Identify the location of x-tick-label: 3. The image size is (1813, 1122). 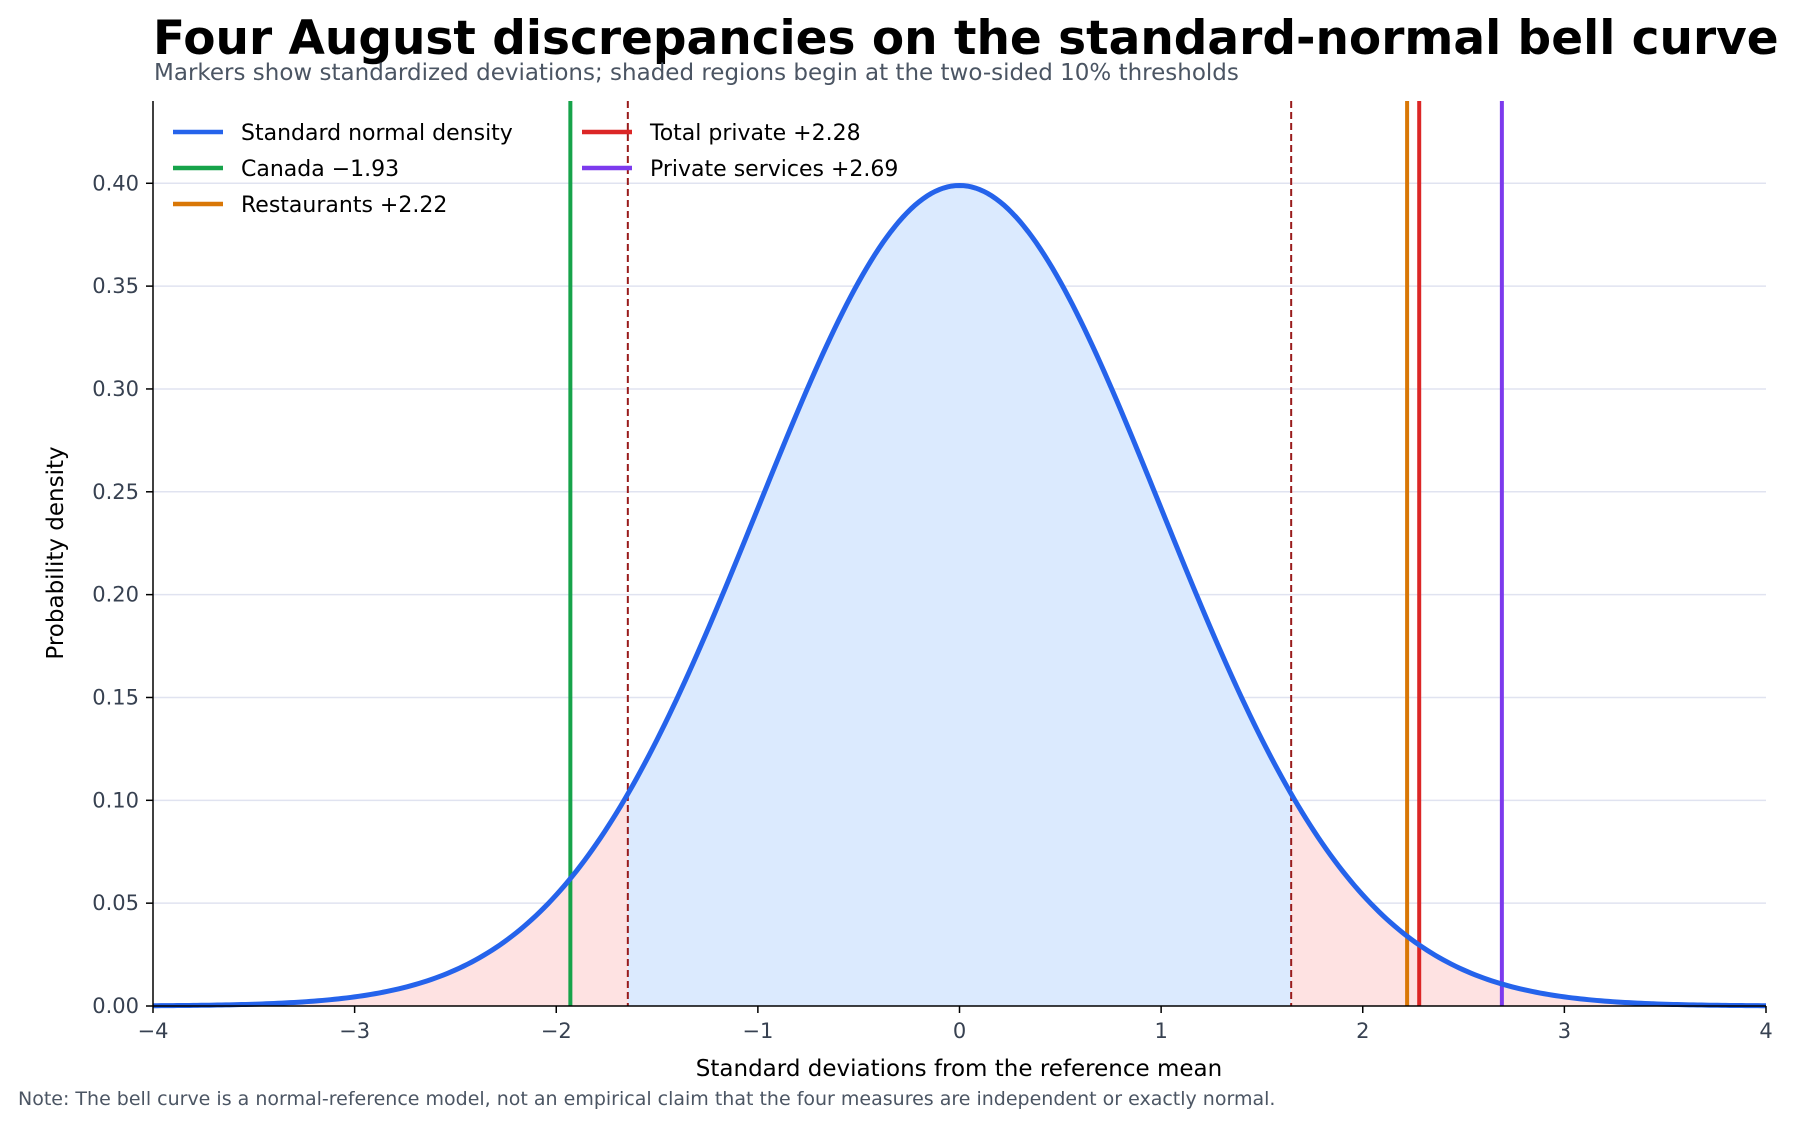
(1564, 1031).